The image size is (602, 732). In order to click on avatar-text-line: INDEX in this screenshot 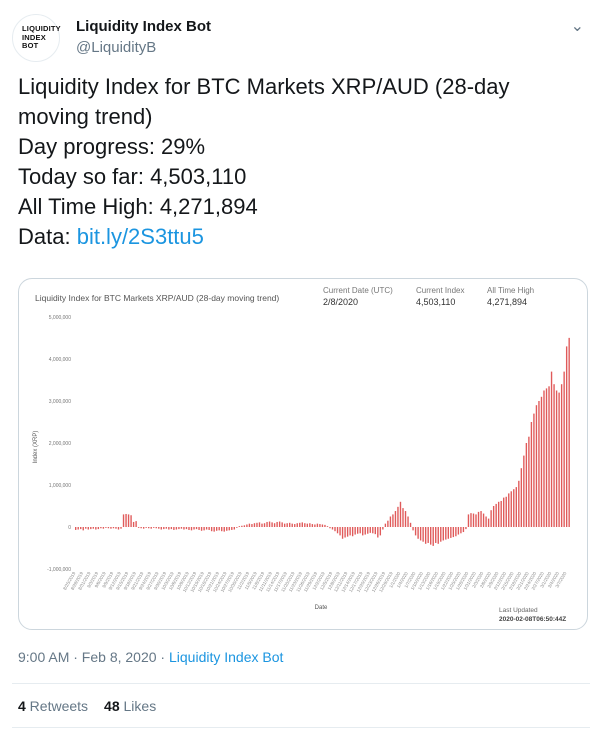, I will do `click(34, 37)`.